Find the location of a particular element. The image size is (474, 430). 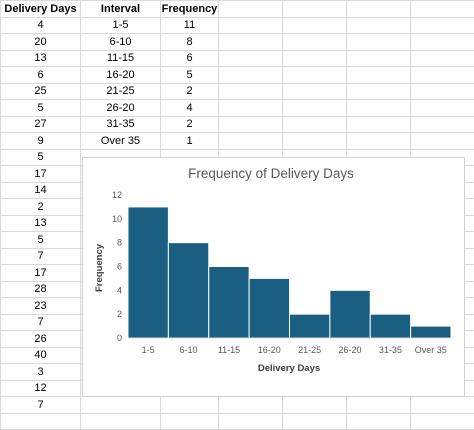

delivery-days-cell: 27 is located at coordinates (41, 124).